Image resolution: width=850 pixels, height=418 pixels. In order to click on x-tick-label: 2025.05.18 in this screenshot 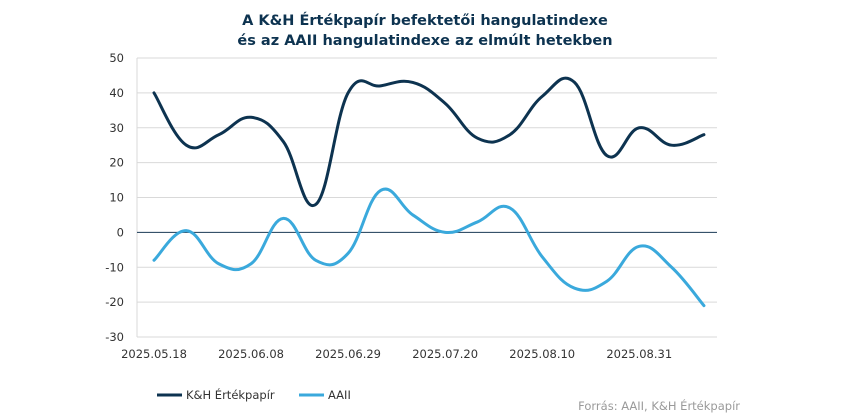, I will do `click(154, 354)`.